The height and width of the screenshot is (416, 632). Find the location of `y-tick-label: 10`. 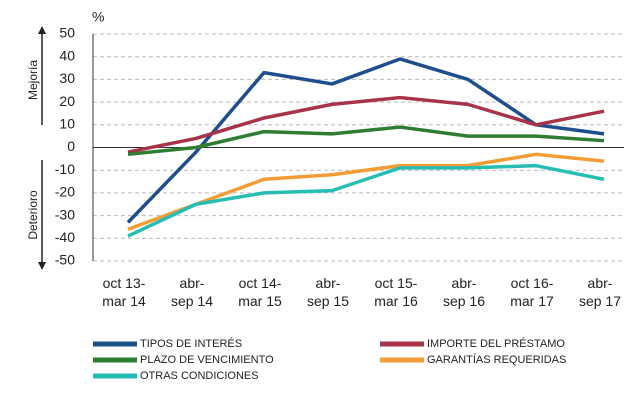

y-tick-label: 10 is located at coordinates (67, 124).